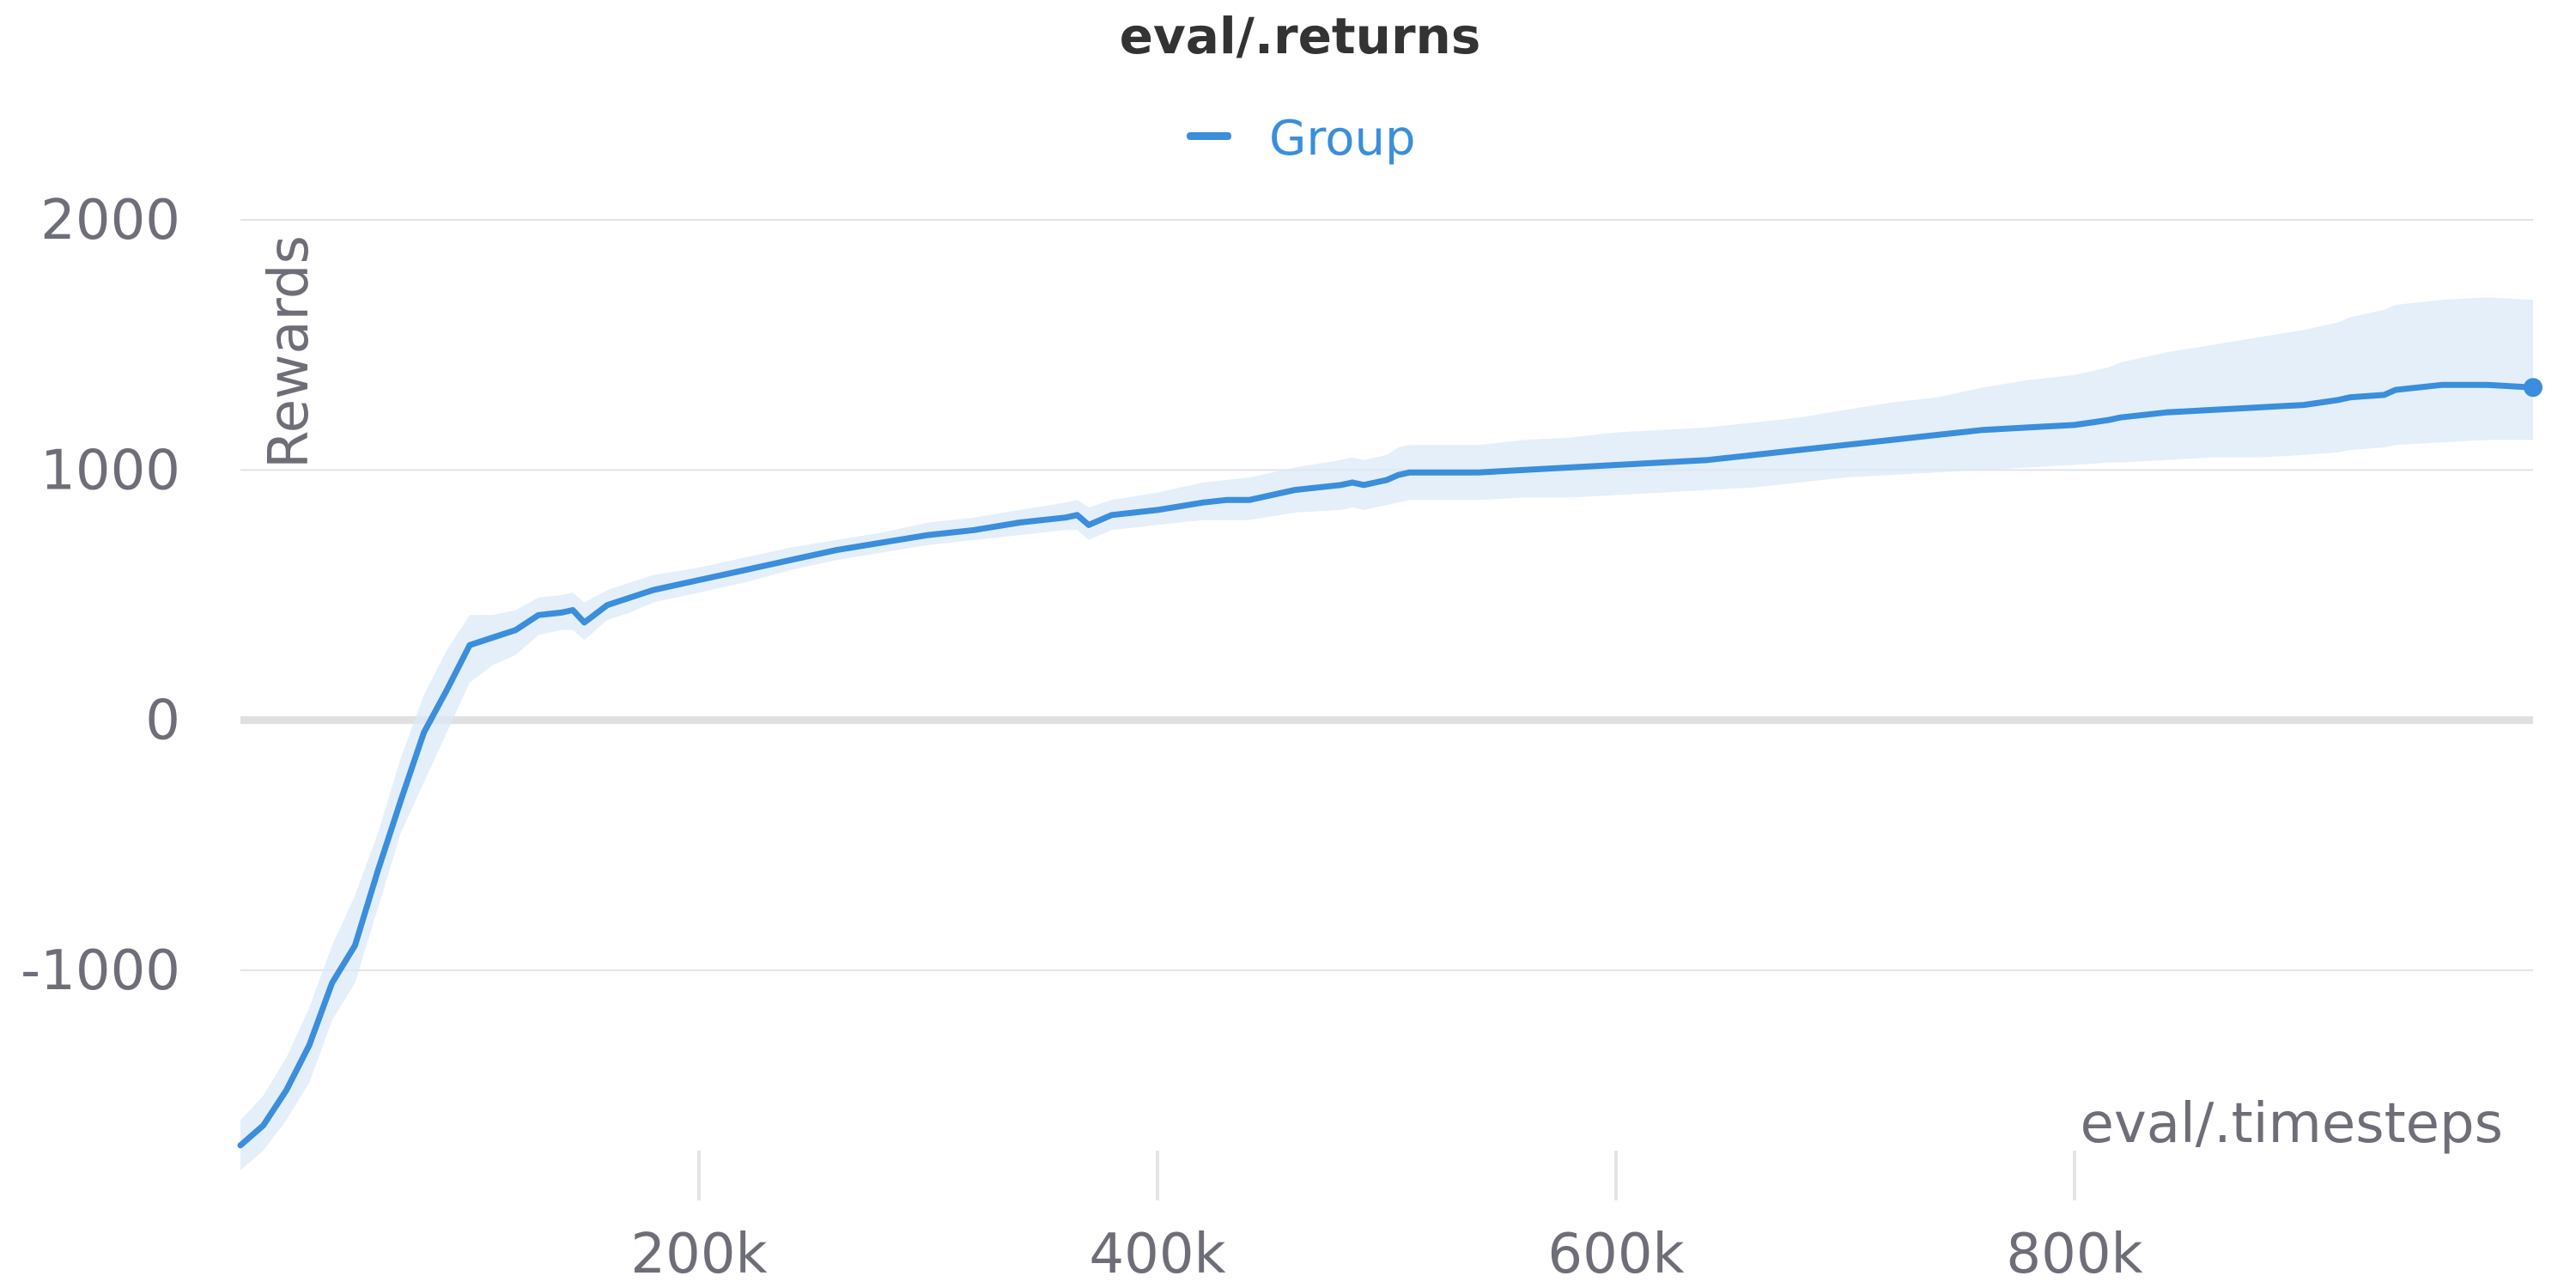 This screenshot has width=2576, height=1288. What do you see at coordinates (2074, 1254) in the screenshot?
I see `x-tick-label: 800k` at bounding box center [2074, 1254].